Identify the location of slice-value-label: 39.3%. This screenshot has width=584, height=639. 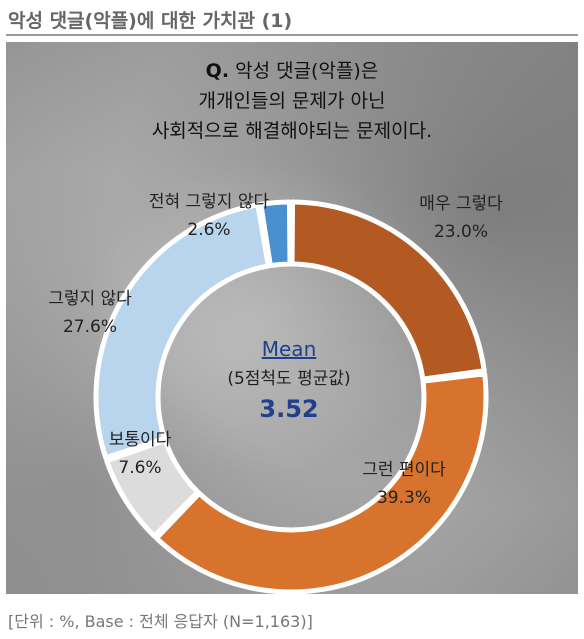
(404, 498).